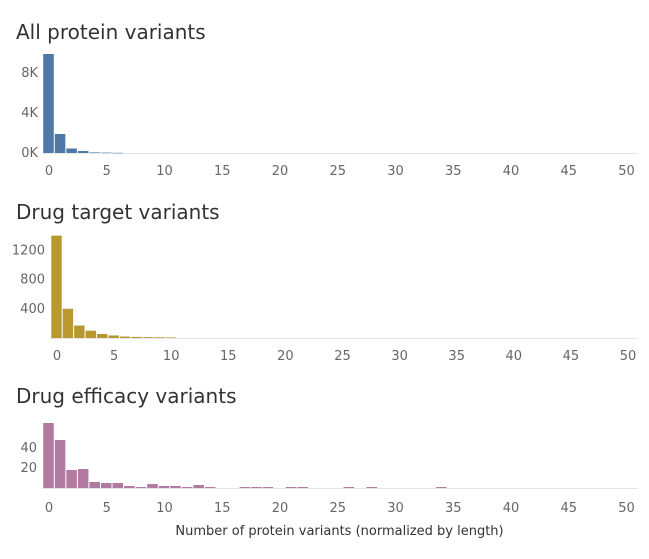 This screenshot has width=649, height=559. Describe the element at coordinates (126, 396) in the screenshot. I see `chart-title: Drug efficacy variants` at that location.